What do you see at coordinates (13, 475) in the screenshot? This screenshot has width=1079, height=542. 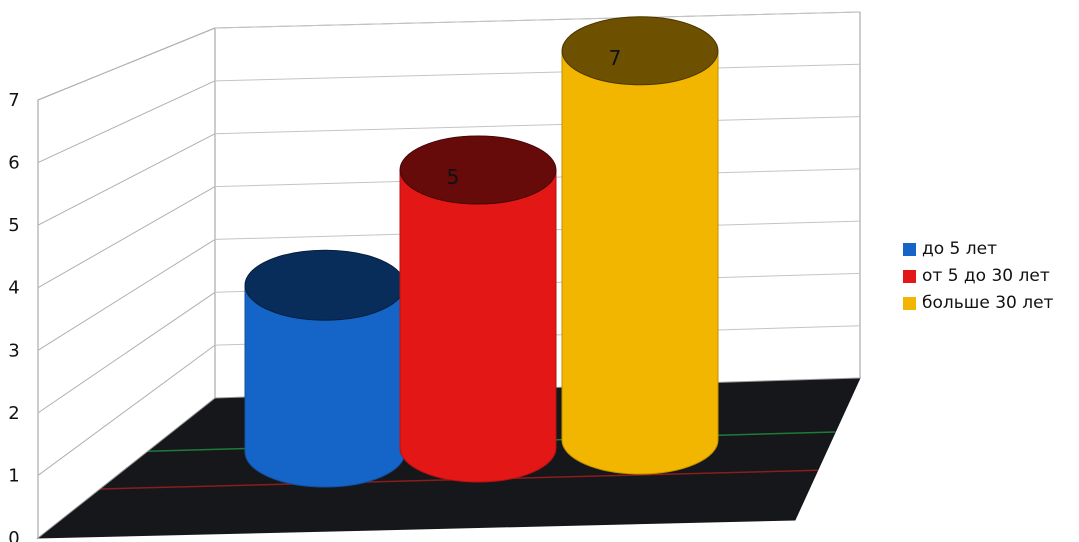 I see `y-tick-label: 1` at bounding box center [13, 475].